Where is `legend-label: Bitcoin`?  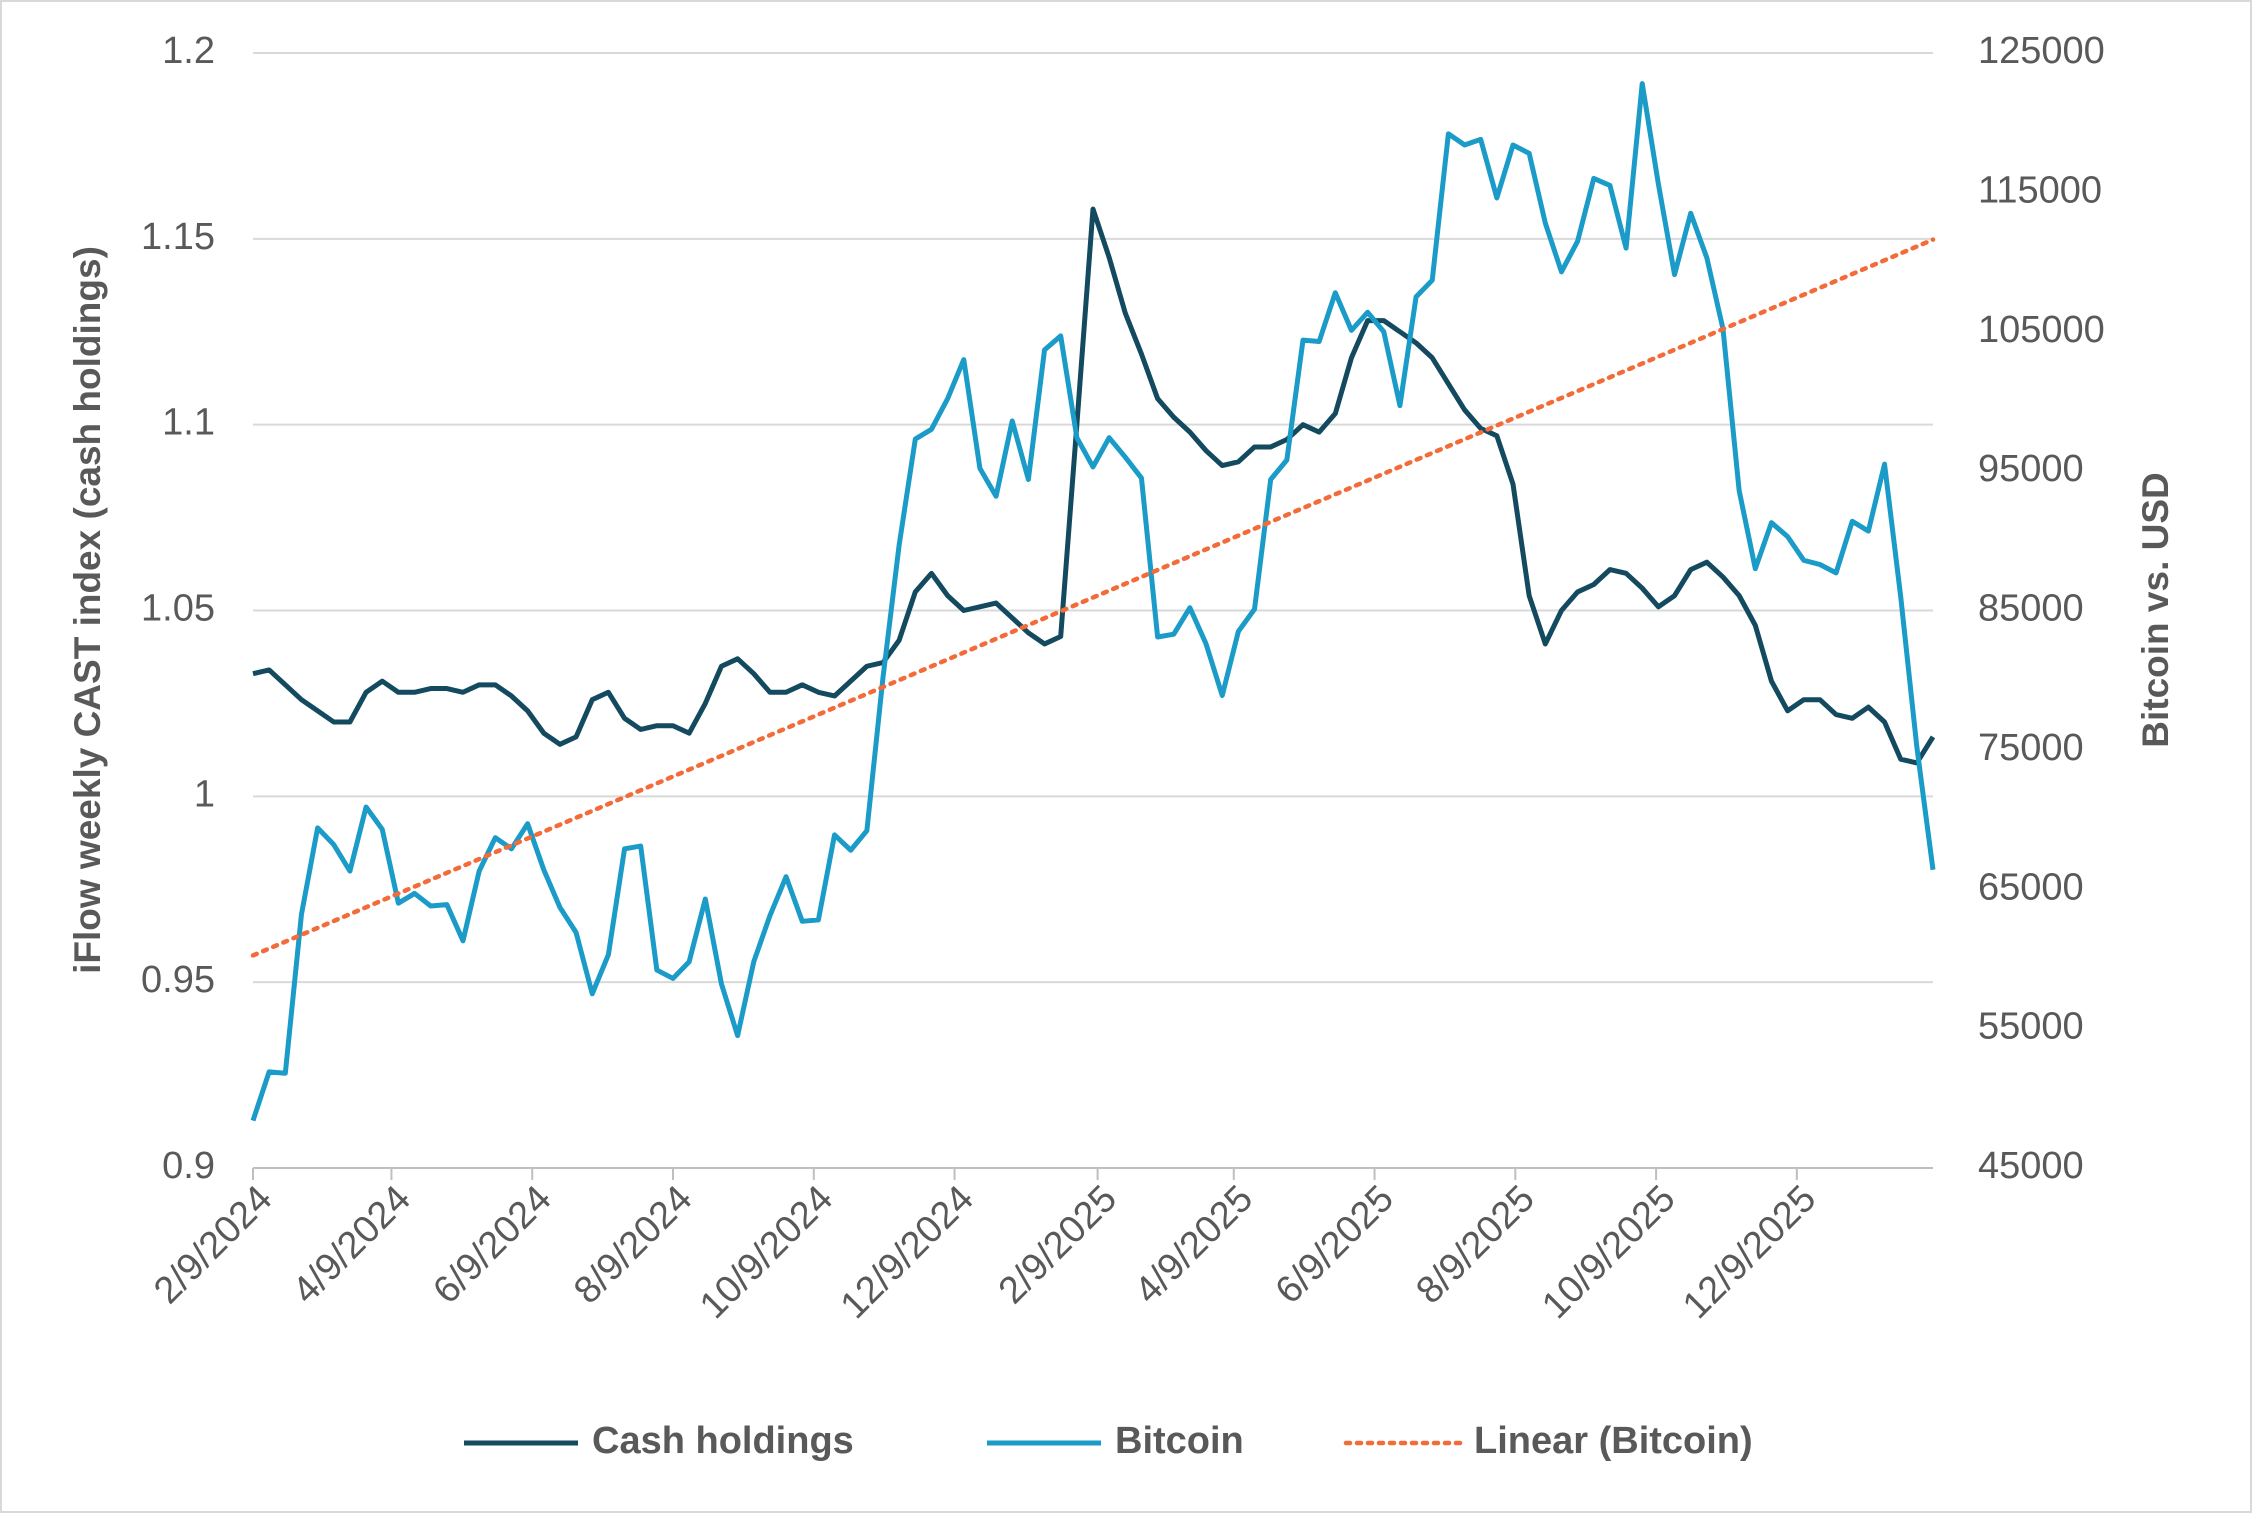
legend-label: Bitcoin is located at coordinates (1179, 1441).